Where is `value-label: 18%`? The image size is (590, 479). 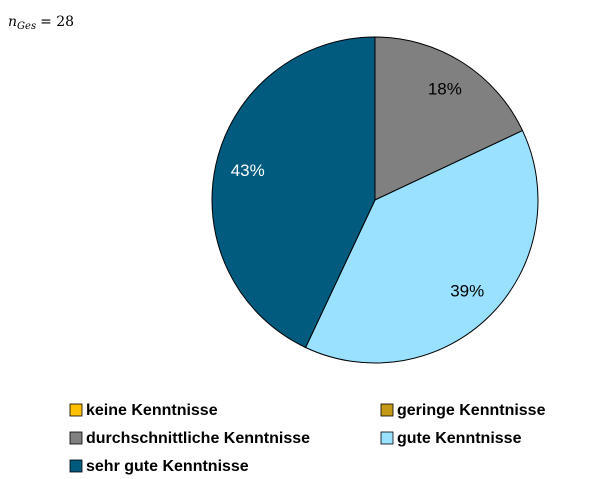 value-label: 18% is located at coordinates (445, 88).